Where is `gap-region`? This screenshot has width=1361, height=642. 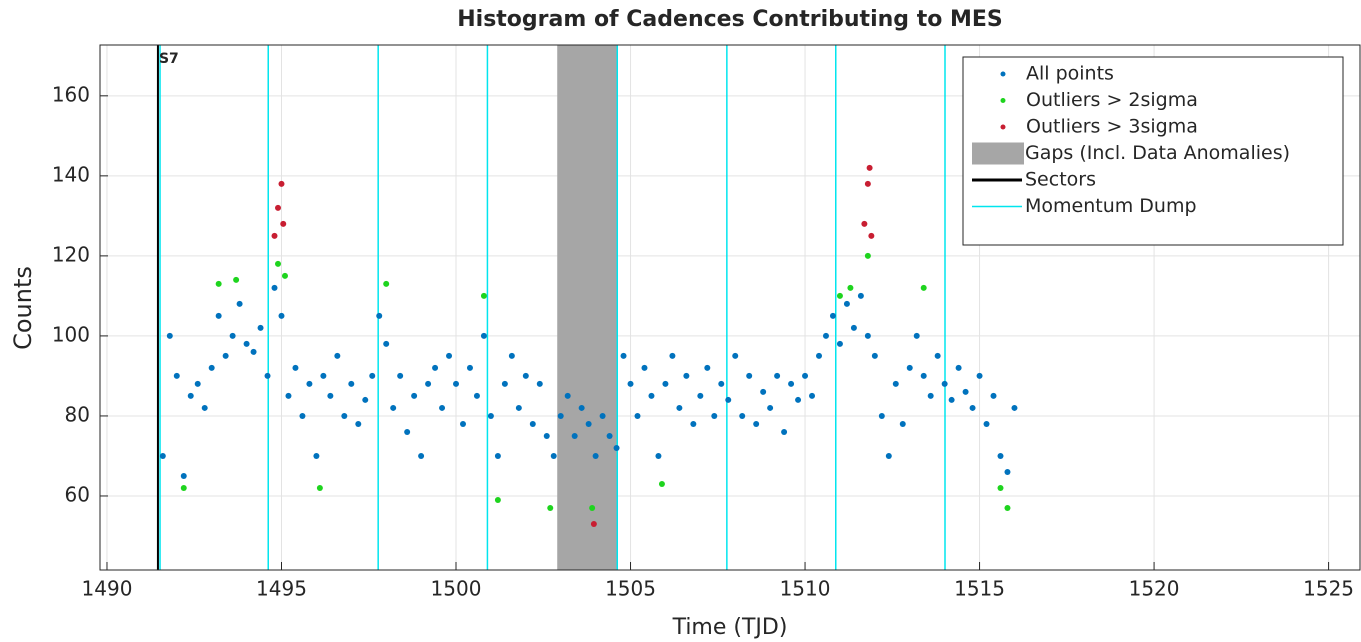 gap-region is located at coordinates (587, 307).